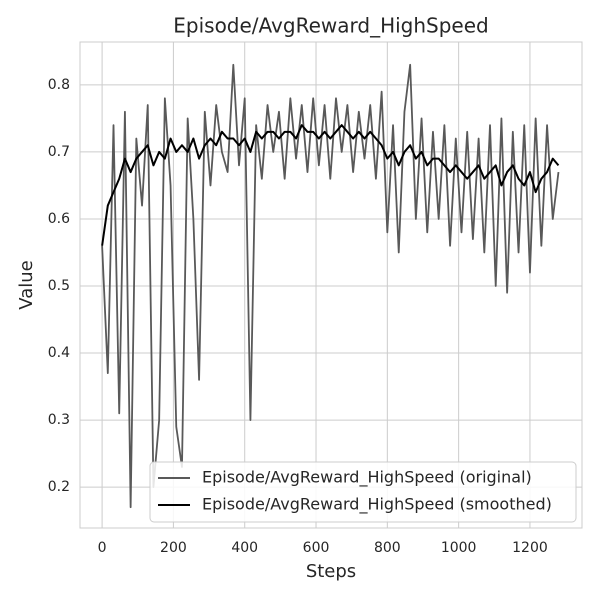 The height and width of the screenshot is (604, 600). What do you see at coordinates (316, 548) in the screenshot?
I see `x-tick-label: 600` at bounding box center [316, 548].